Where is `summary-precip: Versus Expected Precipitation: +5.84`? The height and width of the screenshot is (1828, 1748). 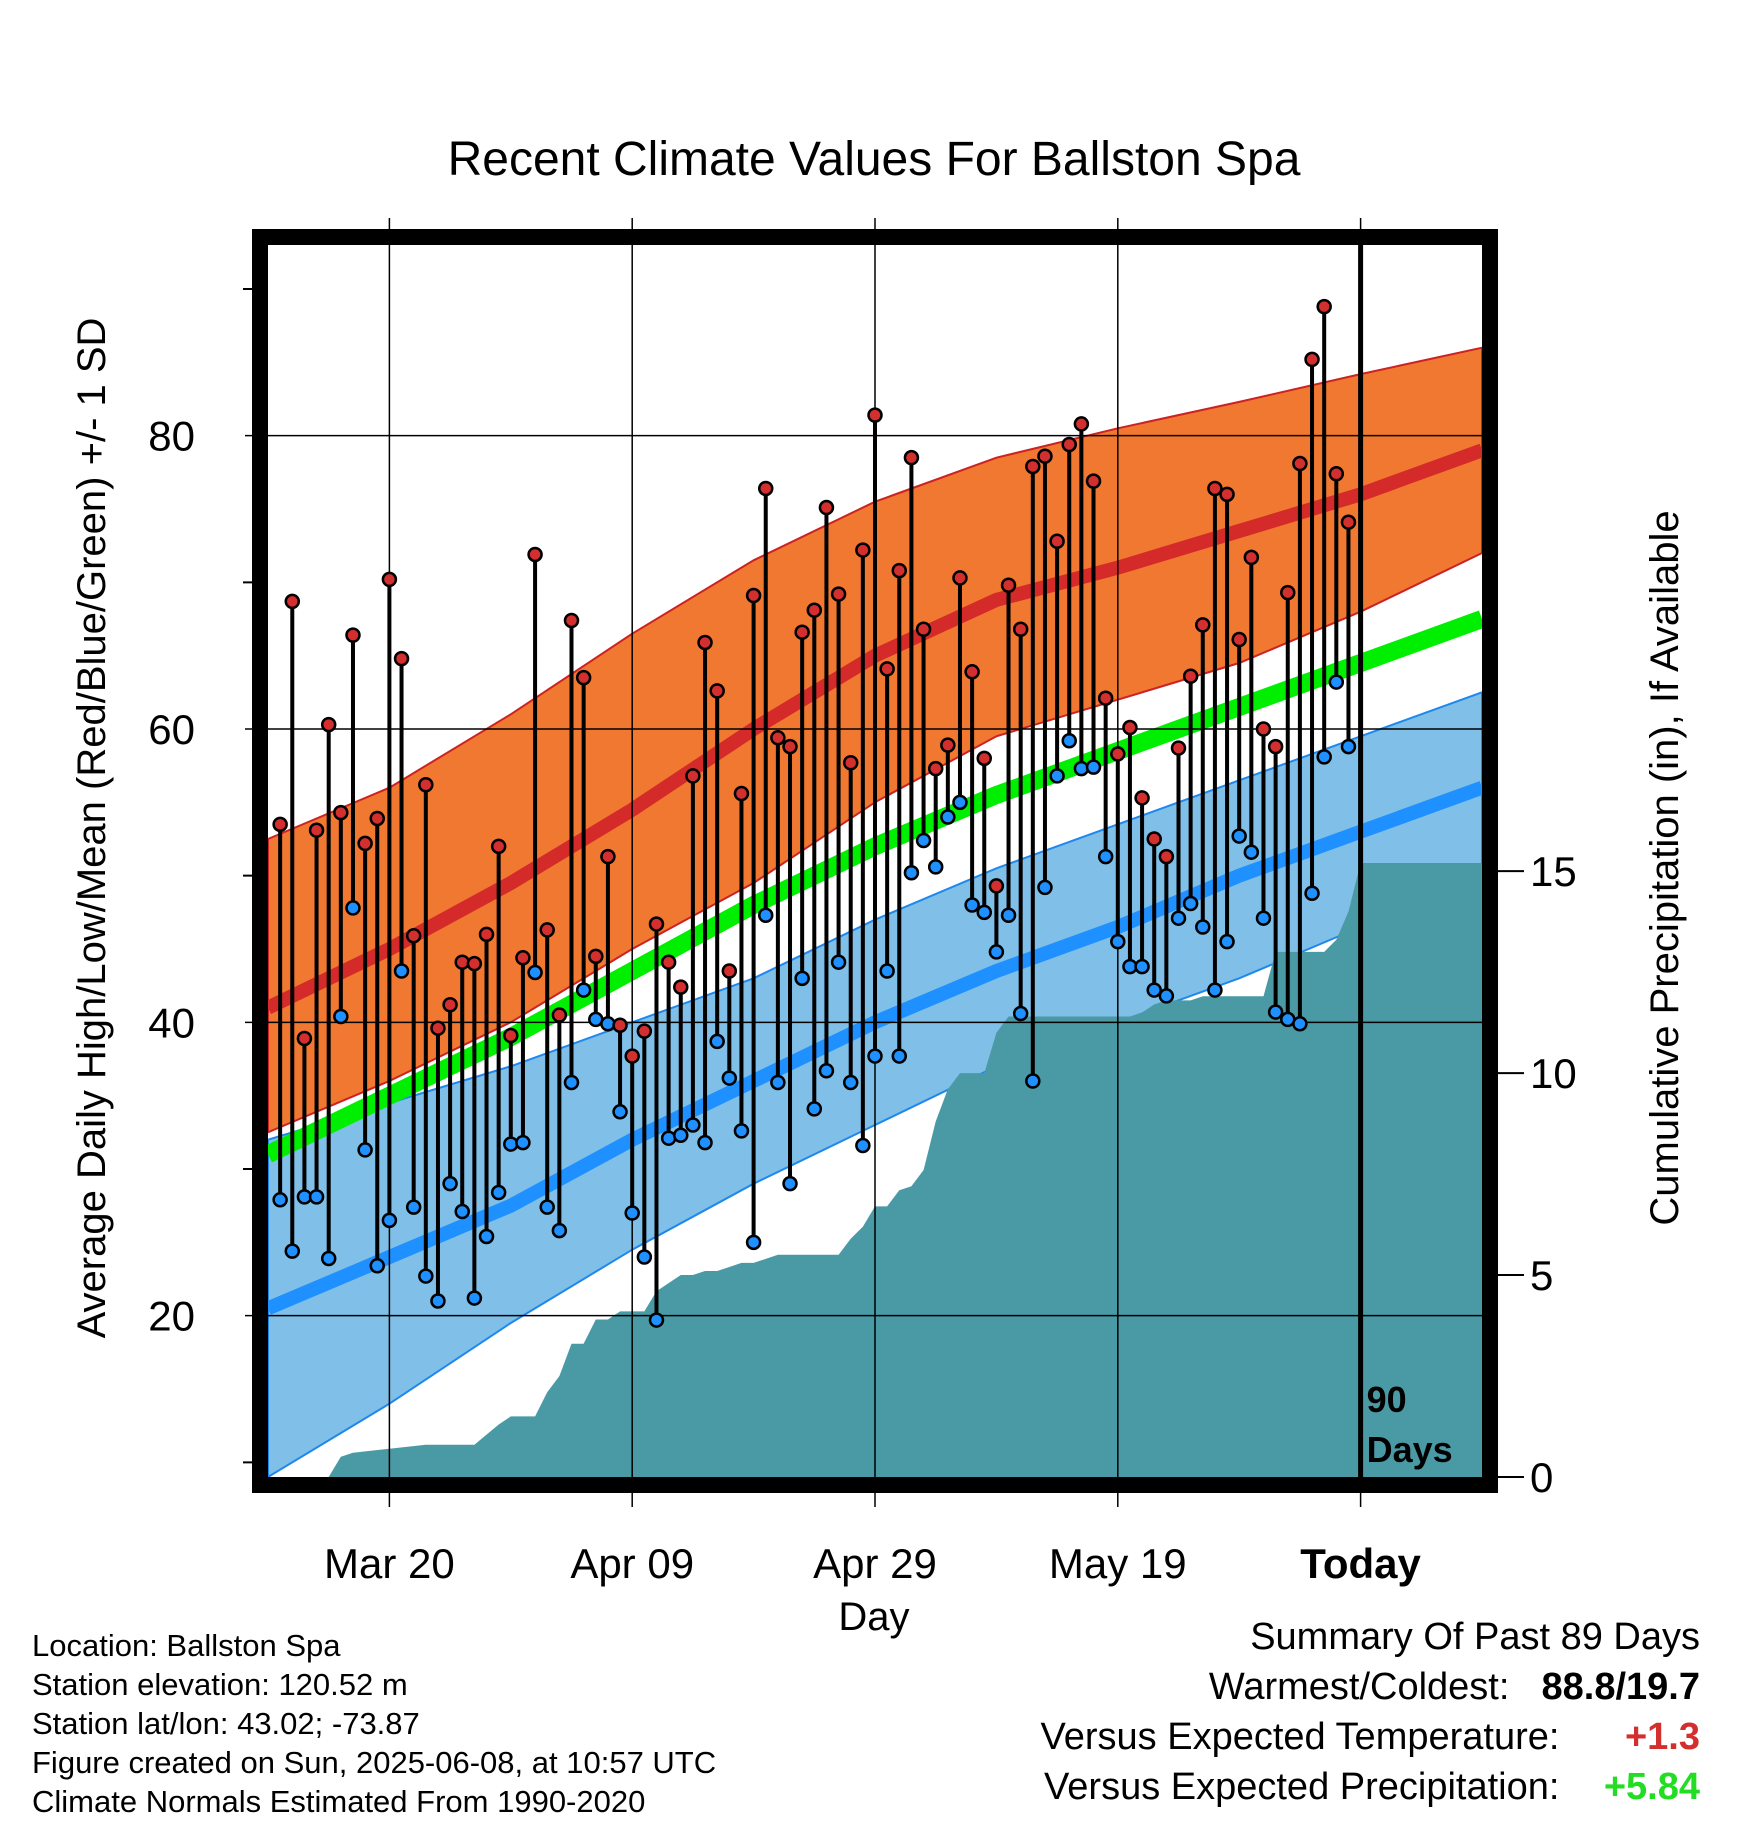 summary-precip: Versus Expected Precipitation: +5.84 is located at coordinates (1370, 1787).